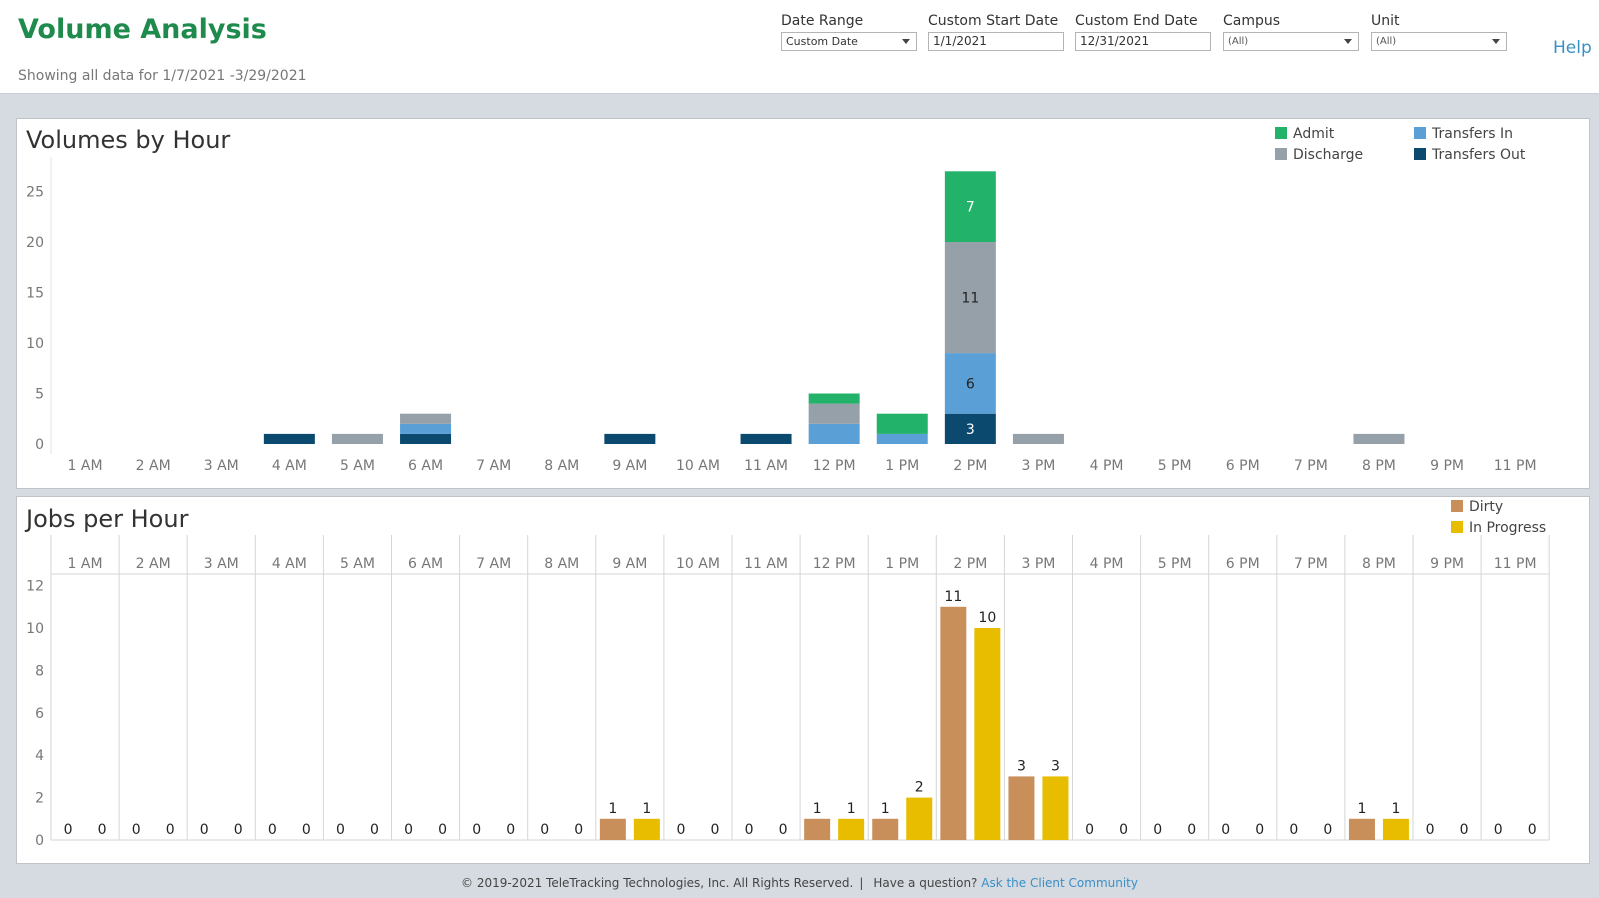 This screenshot has width=1599, height=898. What do you see at coordinates (1281, 133) in the screenshot?
I see `admit-swatch` at bounding box center [1281, 133].